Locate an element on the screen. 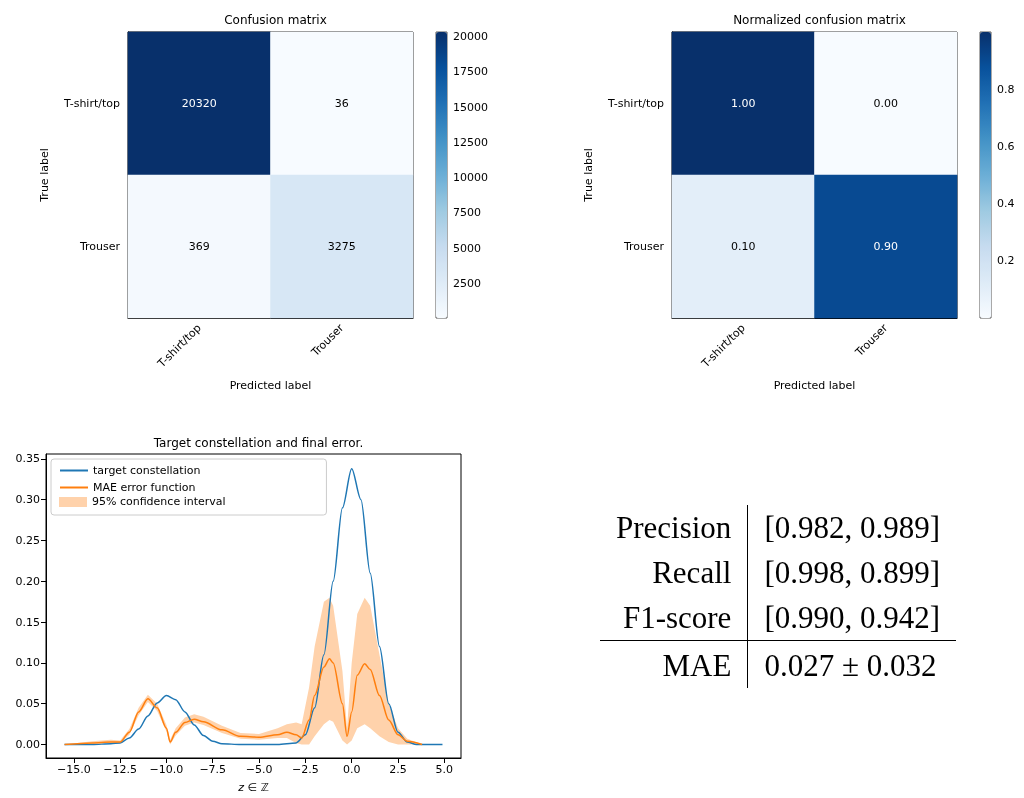  data-label: 3275 is located at coordinates (341, 246).